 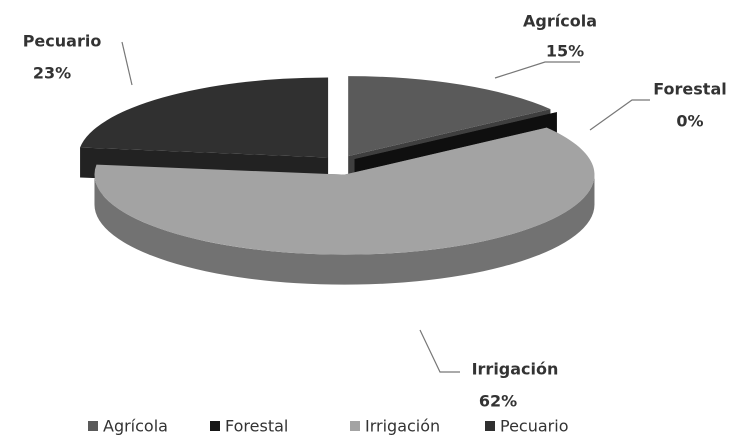 What do you see at coordinates (689, 121) in the screenshot?
I see `slice-value: 0%` at bounding box center [689, 121].